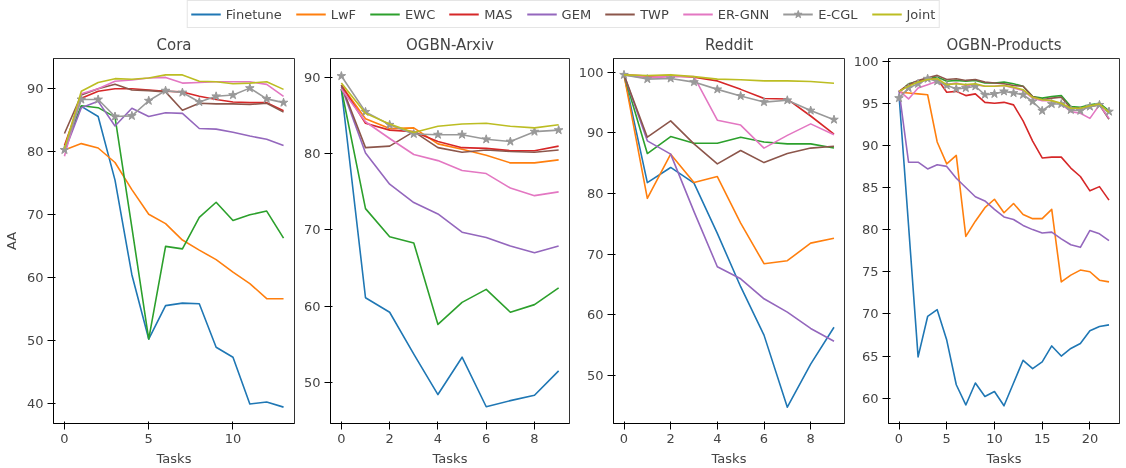 This screenshot has width=1126, height=468. I want to click on chart-title: Reddit, so click(729, 44).